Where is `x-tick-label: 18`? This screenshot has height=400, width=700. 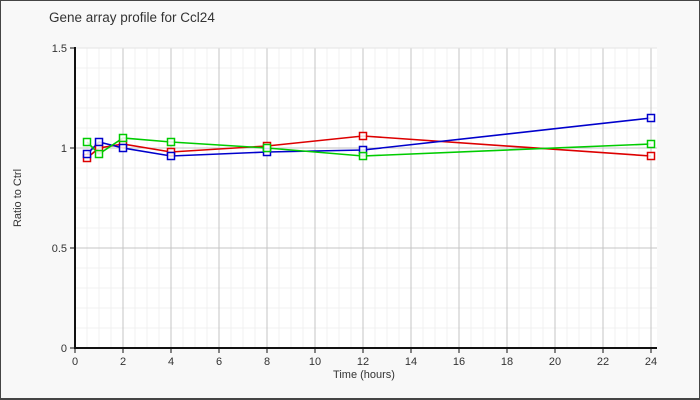
x-tick-label: 18 is located at coordinates (507, 362).